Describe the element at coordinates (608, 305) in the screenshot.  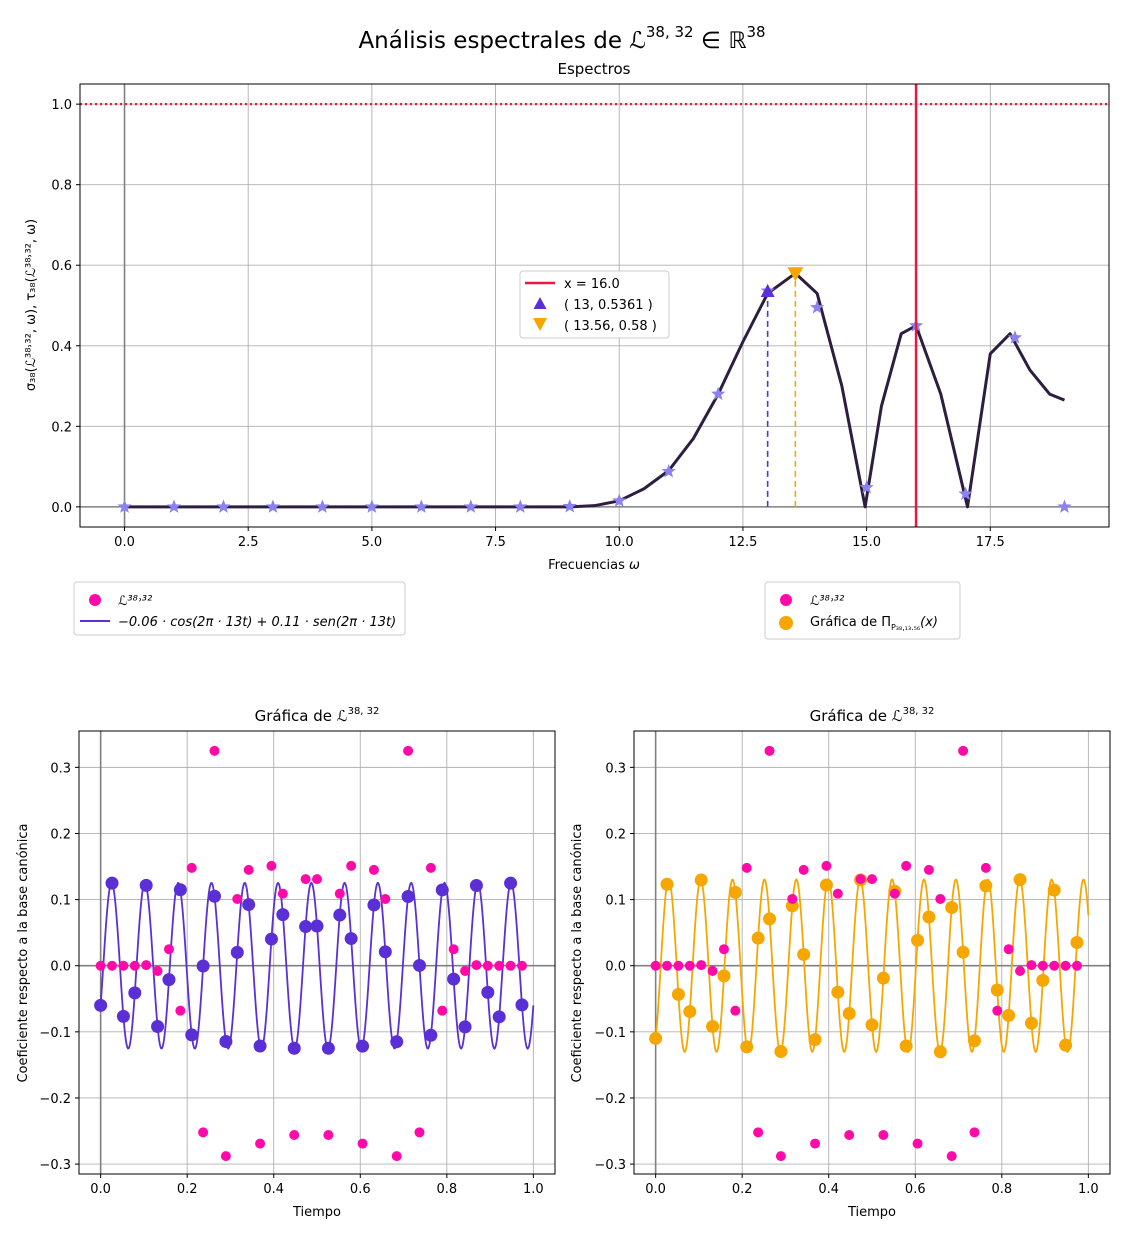
I see `legend-up-label: ( 13, 0.5361 )` at that location.